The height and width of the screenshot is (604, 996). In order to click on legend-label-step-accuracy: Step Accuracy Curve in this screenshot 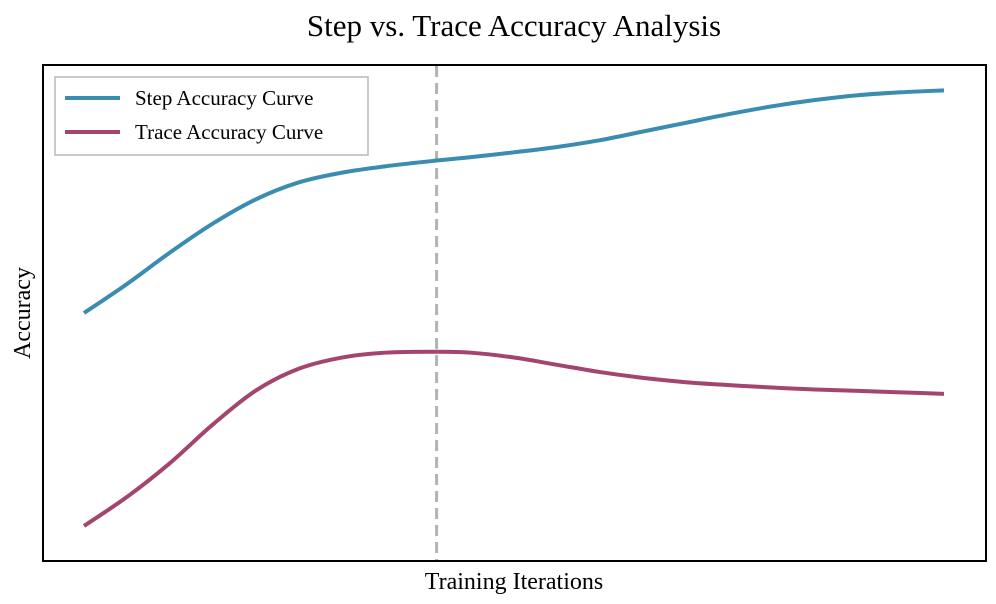, I will do `click(224, 98)`.